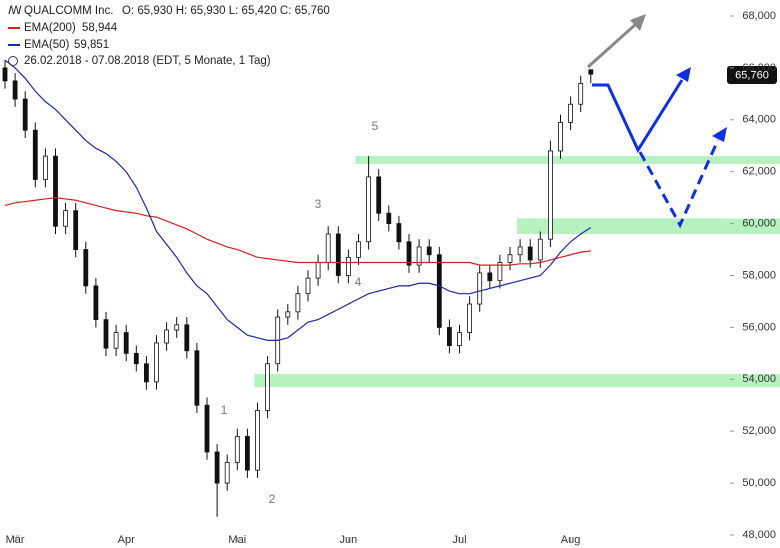 The image size is (780, 548). Describe the element at coordinates (15, 11) in the screenshot. I see `icon: ꟿ` at that location.